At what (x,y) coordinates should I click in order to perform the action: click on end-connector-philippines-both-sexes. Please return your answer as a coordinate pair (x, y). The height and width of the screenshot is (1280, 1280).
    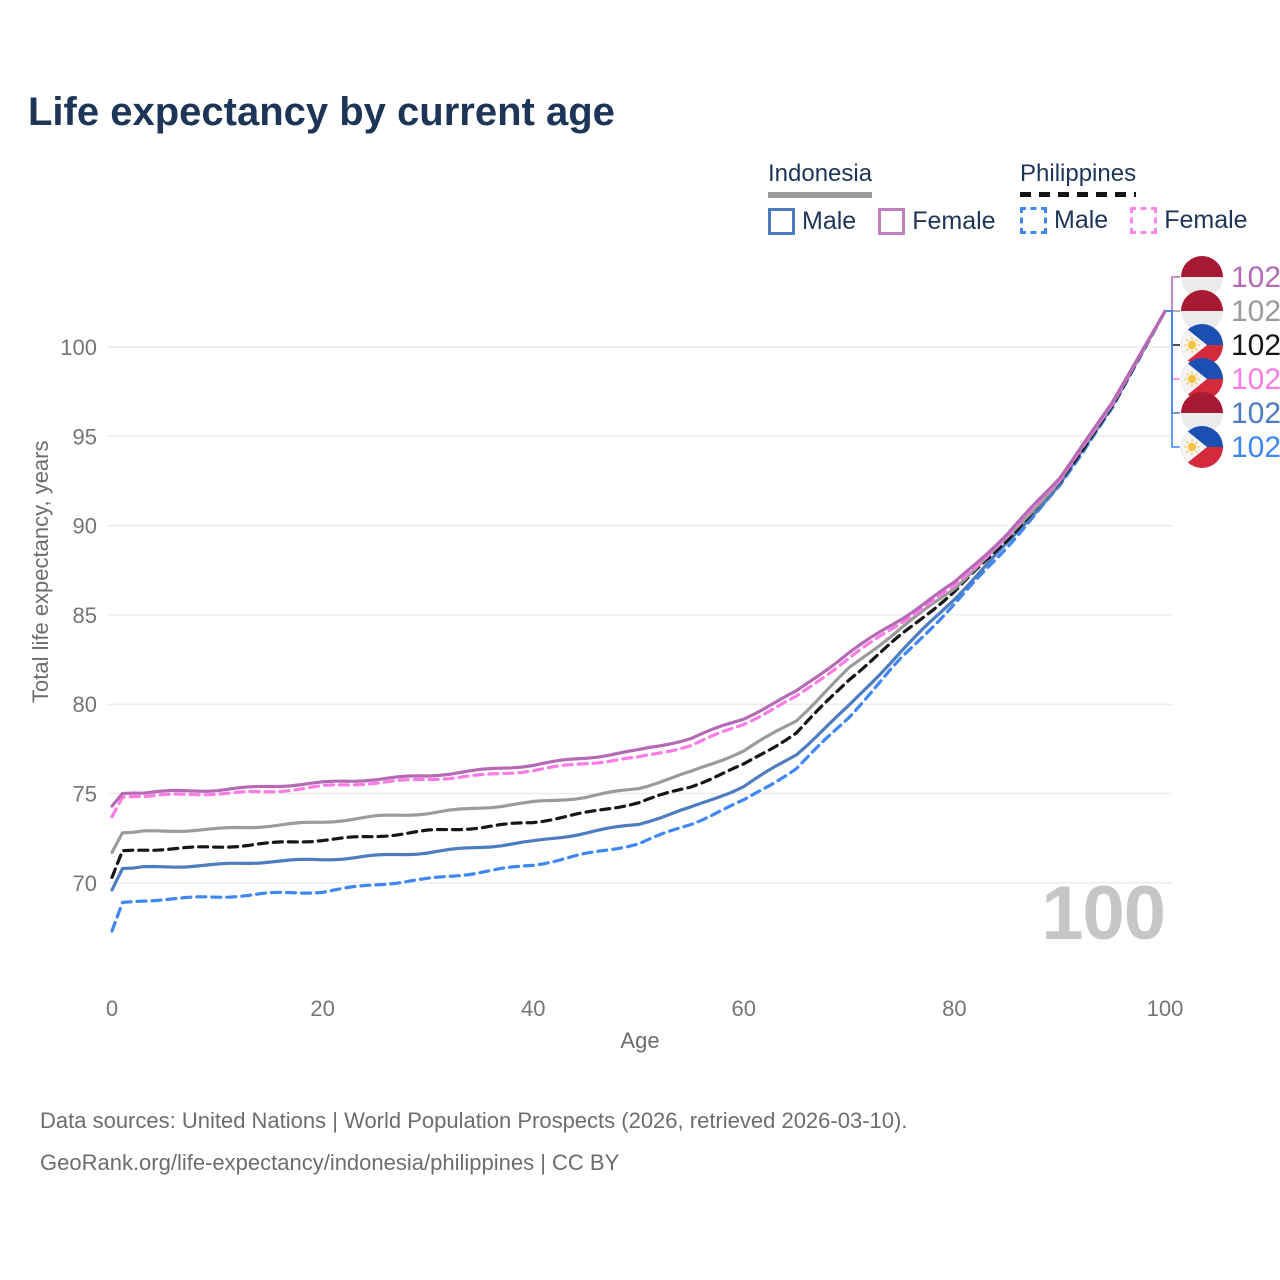
    Looking at the image, I should click on (1173, 328).